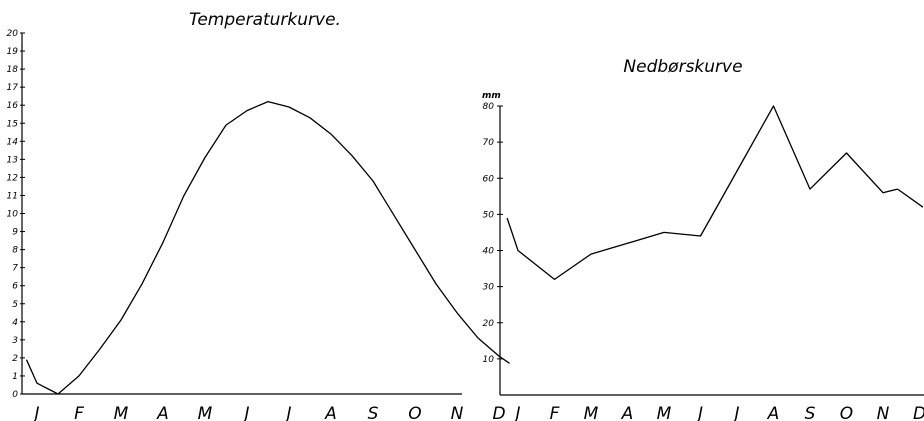  What do you see at coordinates (682, 67) in the screenshot?
I see `precipitation-chart-title: Nedbørskurve` at bounding box center [682, 67].